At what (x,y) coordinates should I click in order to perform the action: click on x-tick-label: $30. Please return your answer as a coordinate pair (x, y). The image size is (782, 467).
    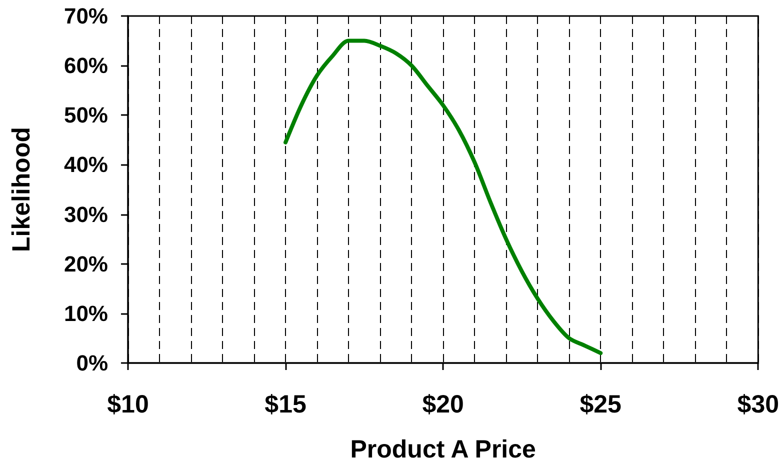
    Looking at the image, I should click on (758, 404).